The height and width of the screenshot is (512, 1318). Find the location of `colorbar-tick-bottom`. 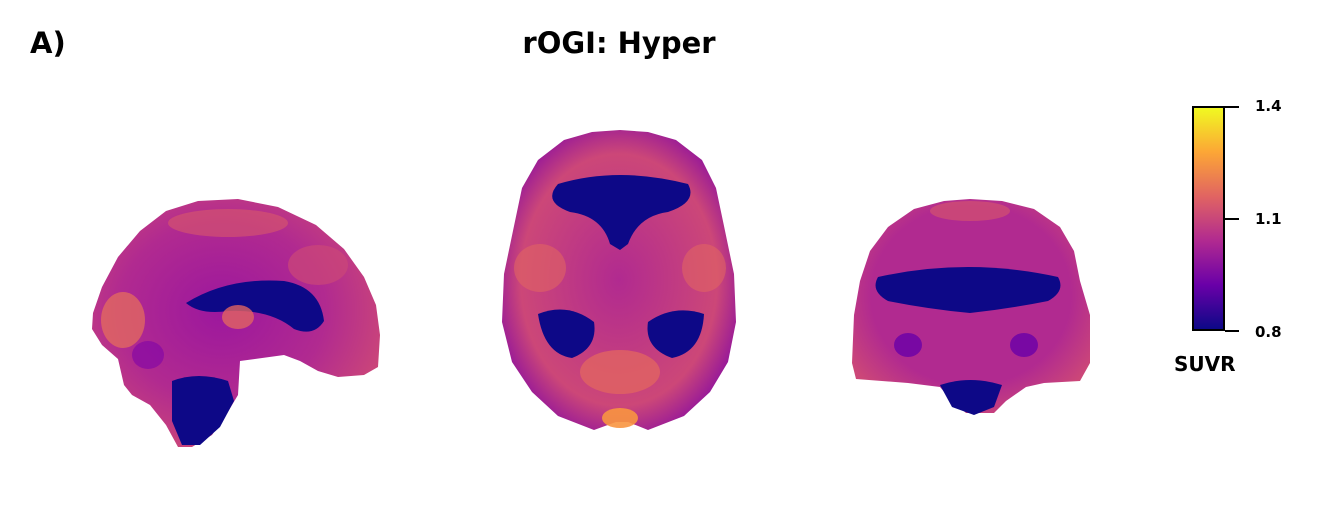

colorbar-tick-bottom is located at coordinates (1232, 331).